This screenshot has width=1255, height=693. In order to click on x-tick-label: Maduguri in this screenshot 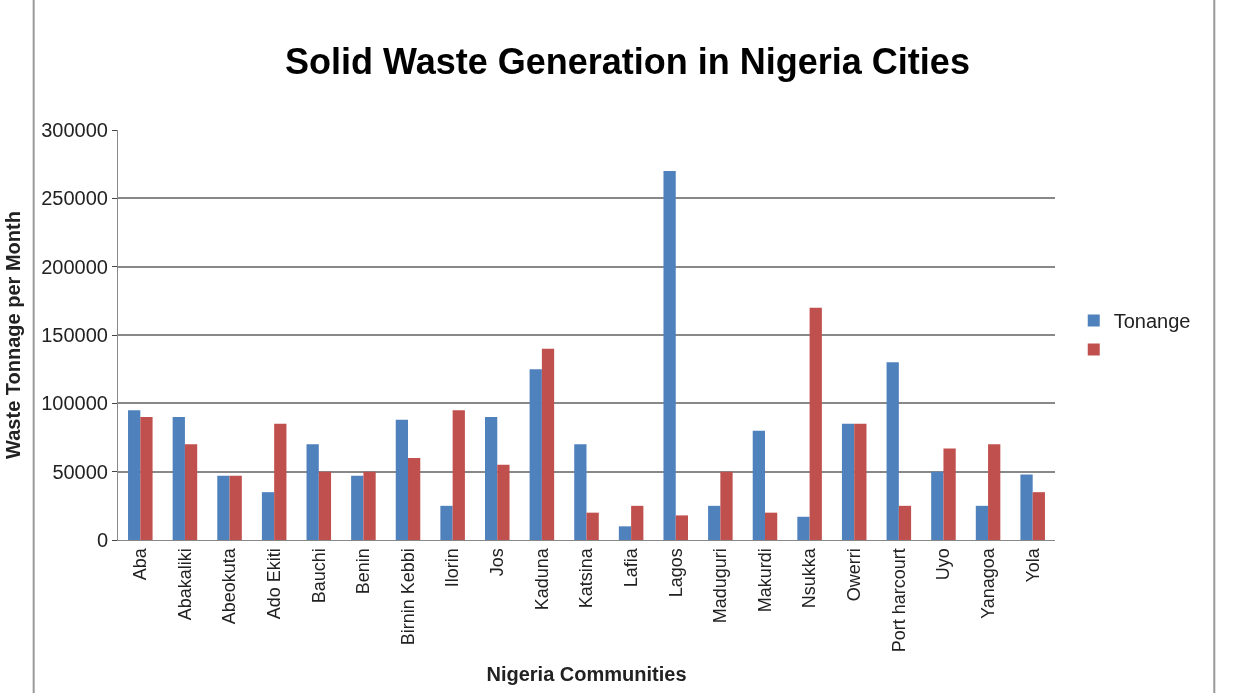, I will do `click(720, 586)`.